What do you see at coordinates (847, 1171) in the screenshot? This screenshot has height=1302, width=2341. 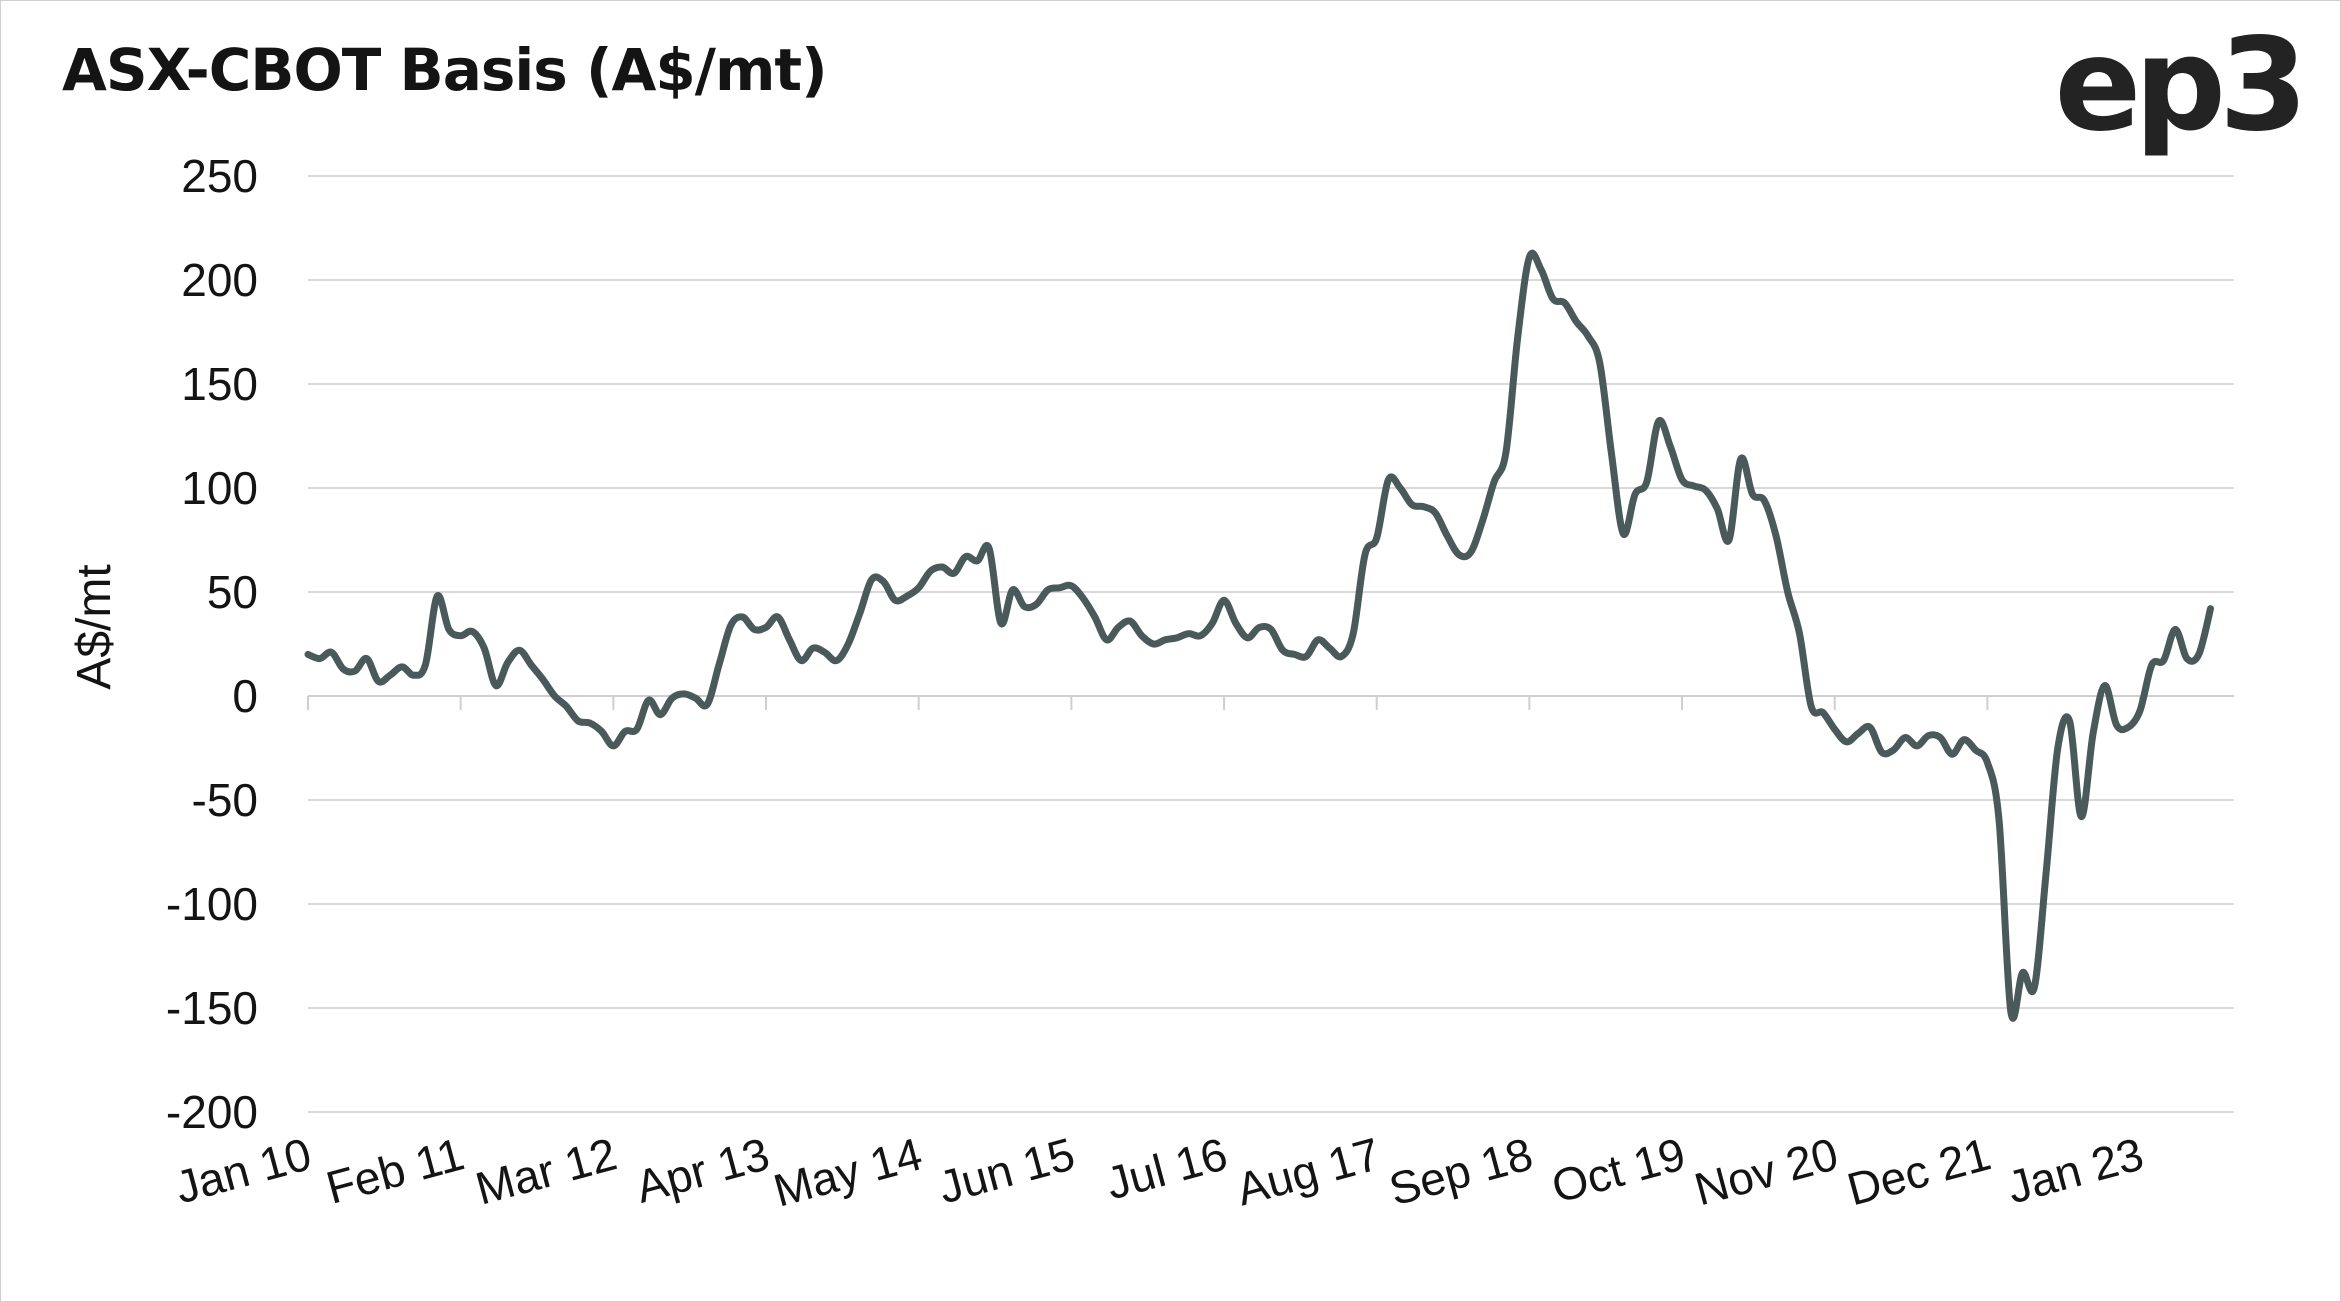 I see `x-tick-label: May 14` at bounding box center [847, 1171].